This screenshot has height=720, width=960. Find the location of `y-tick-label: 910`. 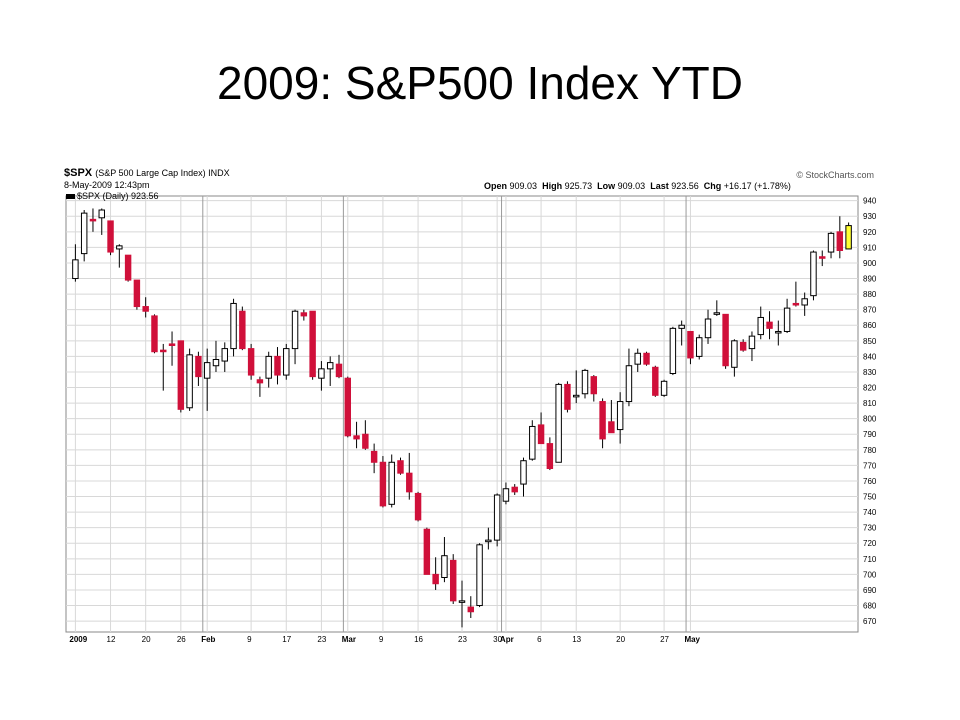

y-tick-label: 910 is located at coordinates (870, 247).